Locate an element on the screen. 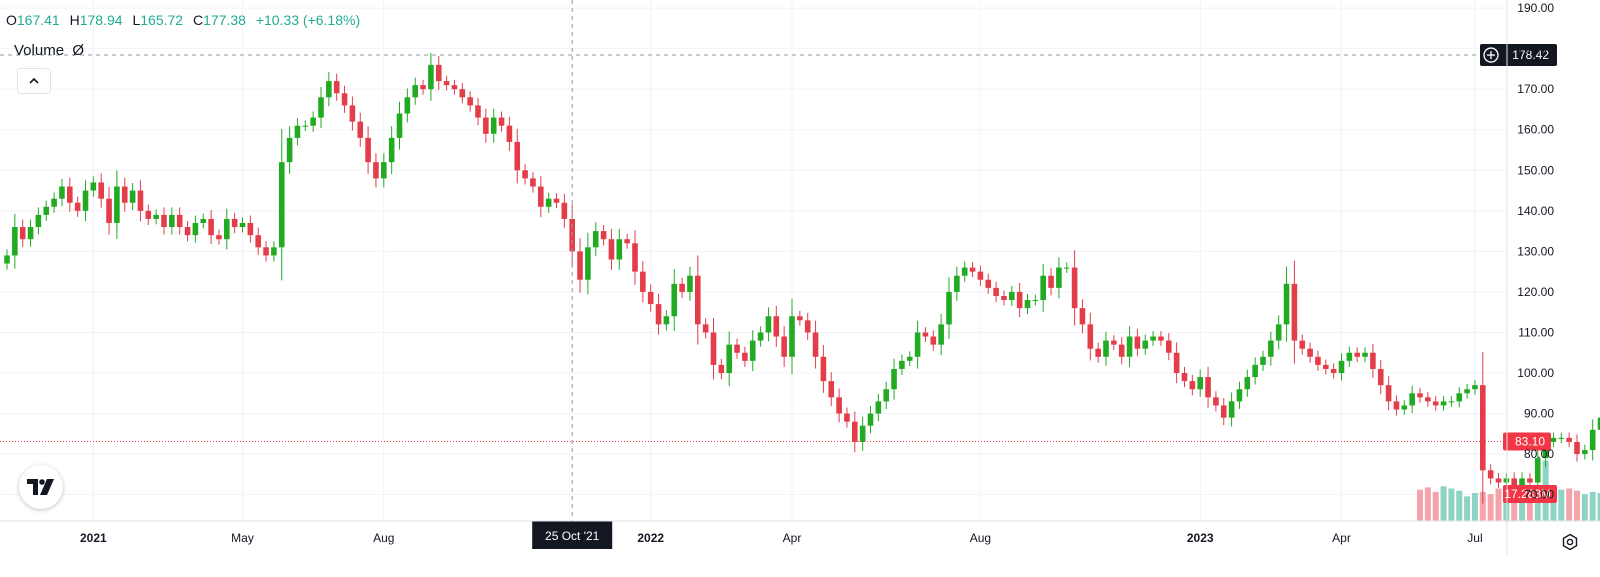 The height and width of the screenshot is (577, 1600). y-tick-label: 70.00 is located at coordinates (1539, 495).